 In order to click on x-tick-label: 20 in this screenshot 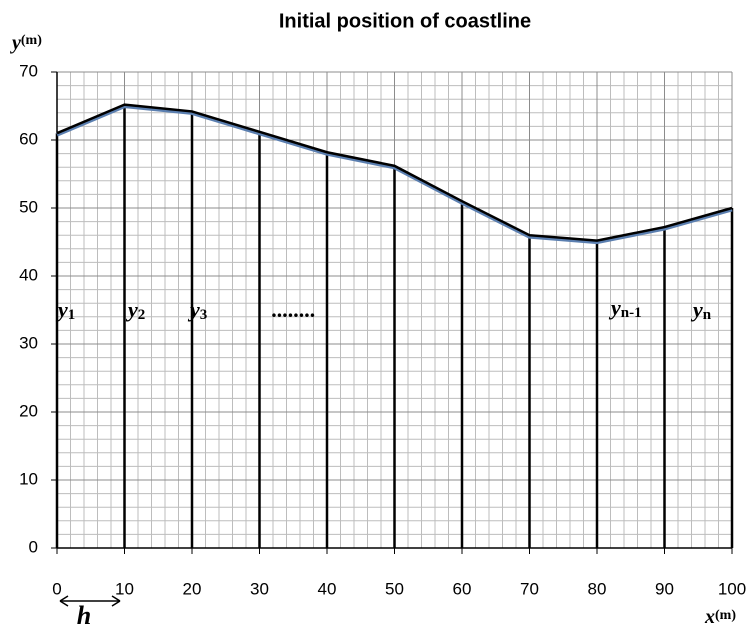, I will do `click(192, 588)`.